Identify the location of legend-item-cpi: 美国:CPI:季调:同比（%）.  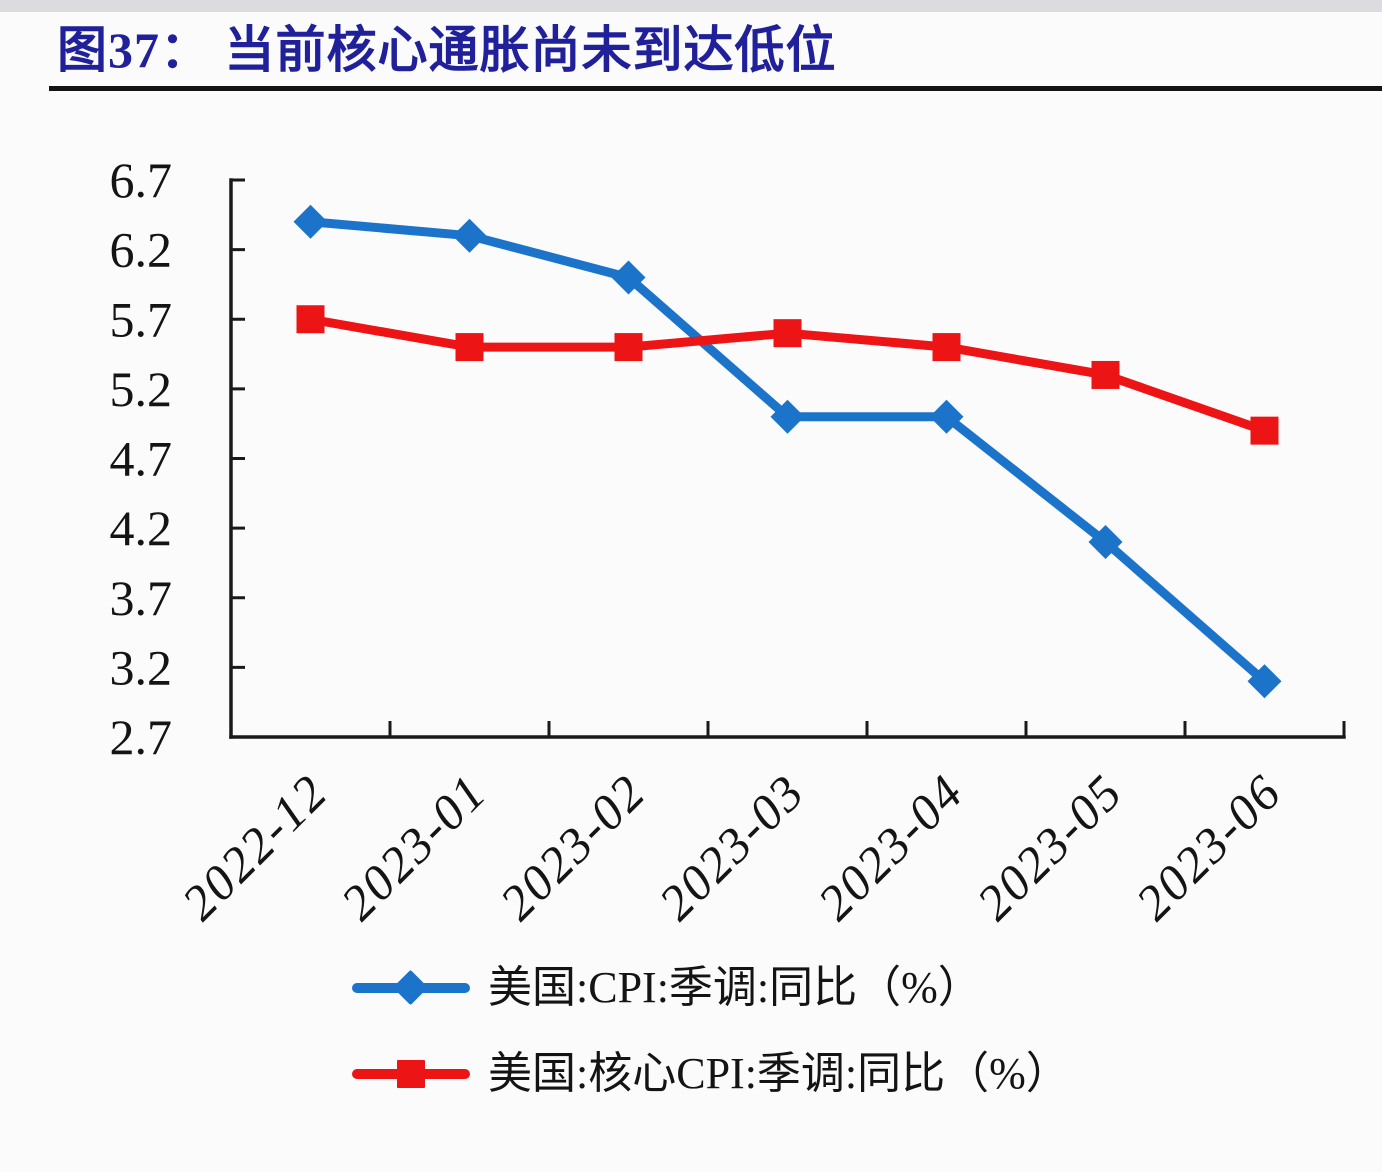
(711, 988).